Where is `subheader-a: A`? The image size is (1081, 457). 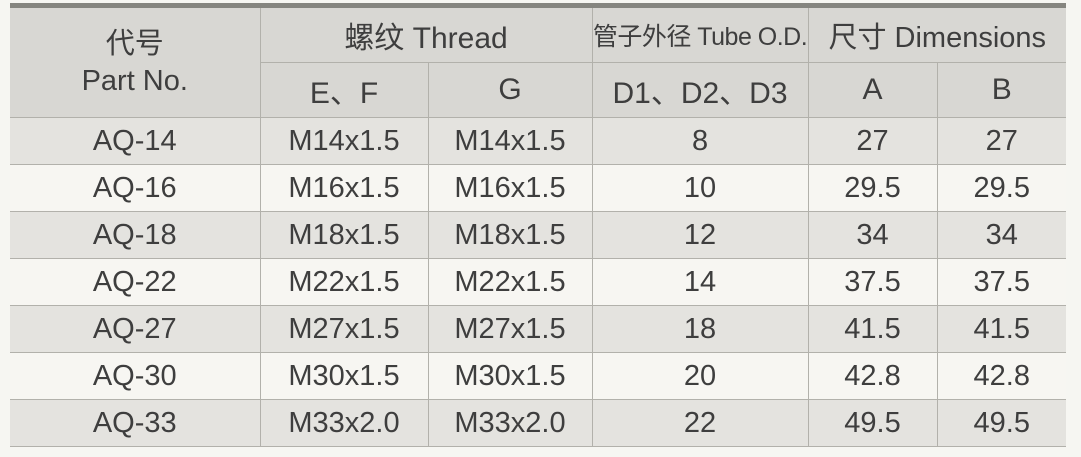
subheader-a: A is located at coordinates (872, 90).